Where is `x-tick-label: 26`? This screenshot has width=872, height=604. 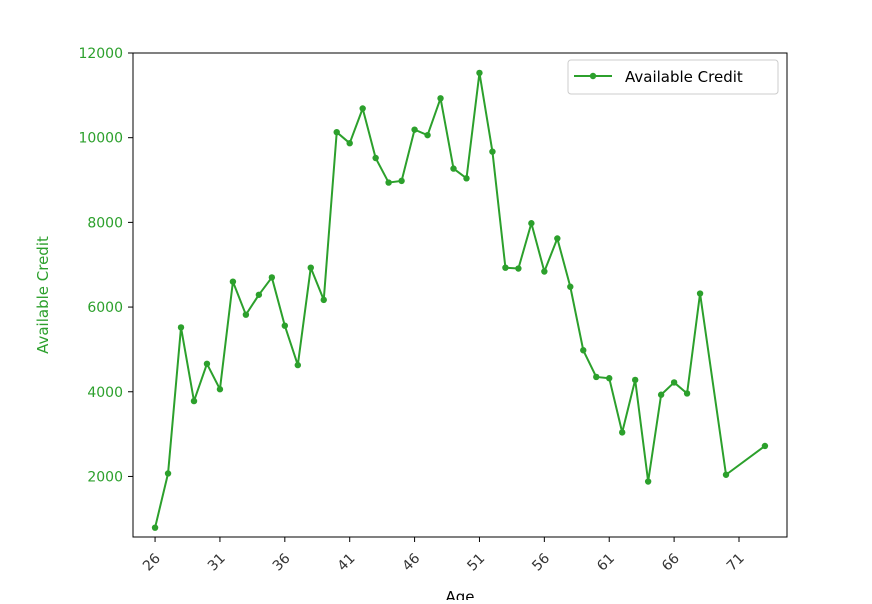 x-tick-label: 26 is located at coordinates (152, 562).